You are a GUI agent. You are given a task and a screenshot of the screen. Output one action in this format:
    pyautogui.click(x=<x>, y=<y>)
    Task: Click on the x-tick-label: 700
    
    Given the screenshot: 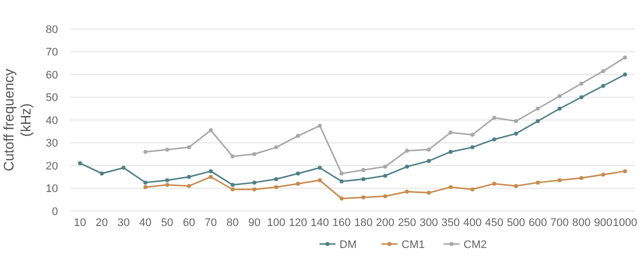 What is the action you would take?
    pyautogui.click(x=559, y=223)
    